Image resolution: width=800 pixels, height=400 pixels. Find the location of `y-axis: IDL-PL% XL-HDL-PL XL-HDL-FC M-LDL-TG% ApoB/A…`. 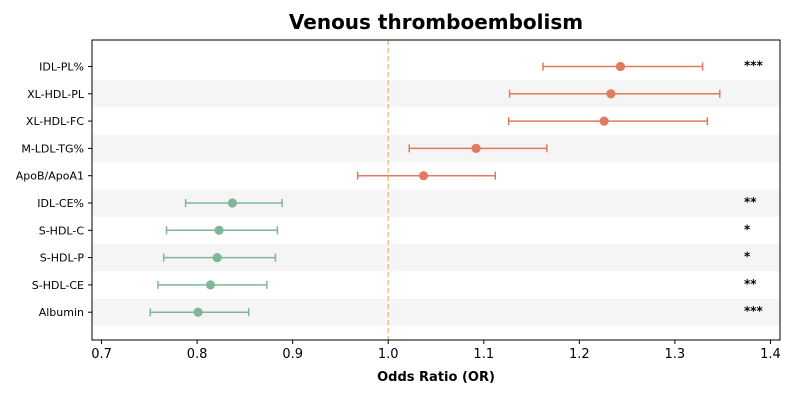

y-axis: IDL-PL% XL-HDL-PL XL-HDL-FC M-LDL-TG% ApoB/A… is located at coordinates (54, 190).